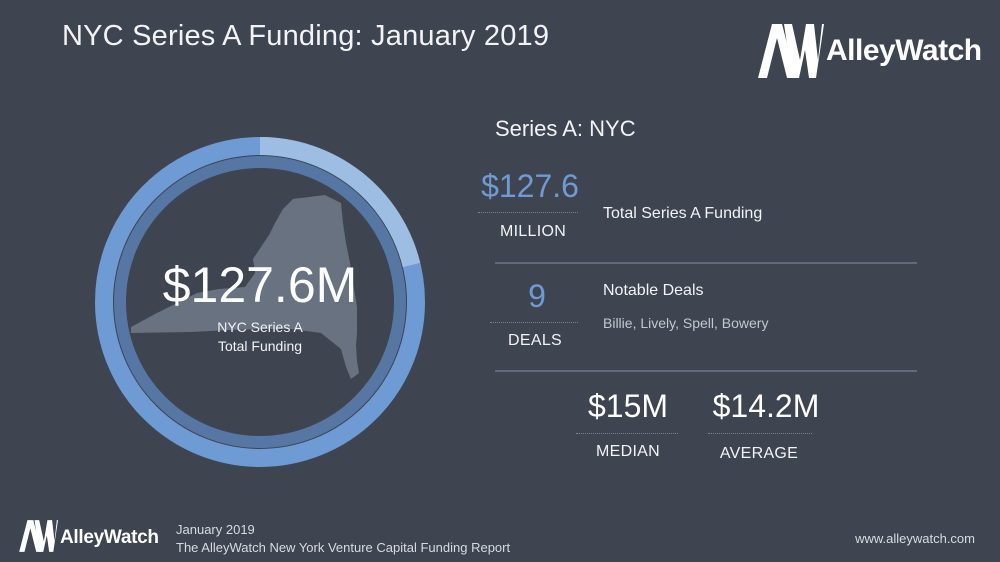 Image resolution: width=1000 pixels, height=562 pixels. What do you see at coordinates (528, 212) in the screenshot?
I see `total-funding-dotted-rule` at bounding box center [528, 212].